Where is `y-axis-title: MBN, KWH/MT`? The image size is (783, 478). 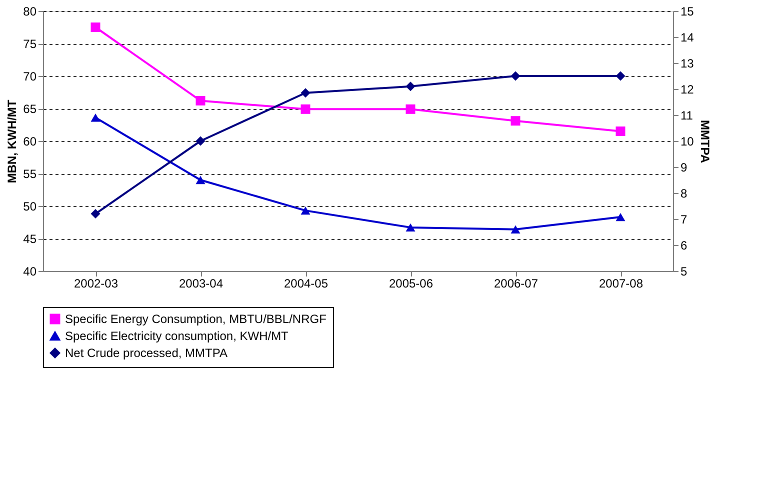
y-axis-title: MBN, KWH/MT is located at coordinates (12, 141).